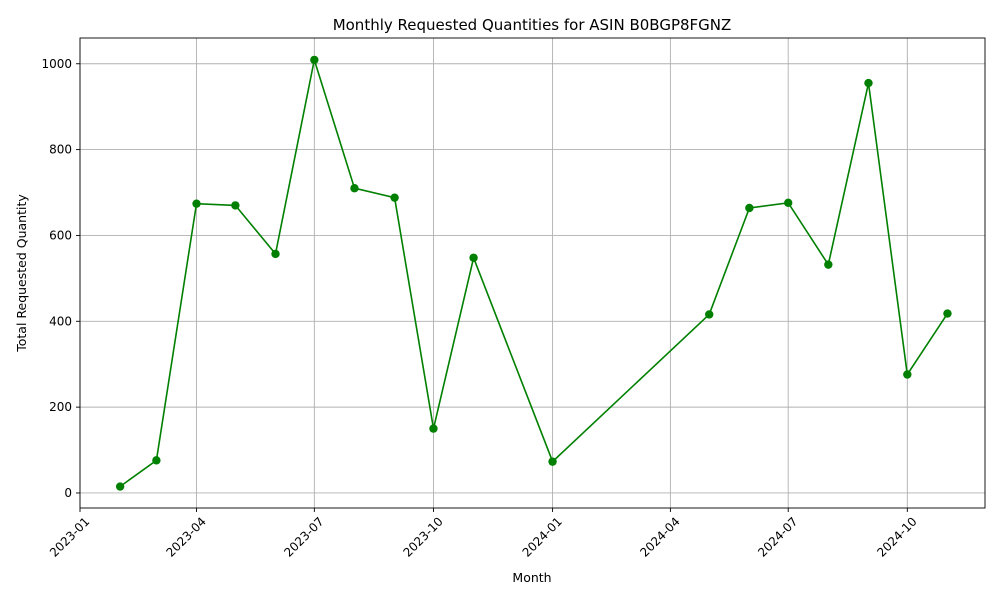 The image size is (1000, 600). Describe the element at coordinates (422, 536) in the screenshot. I see `x-tick-label: 2023-10` at that location.